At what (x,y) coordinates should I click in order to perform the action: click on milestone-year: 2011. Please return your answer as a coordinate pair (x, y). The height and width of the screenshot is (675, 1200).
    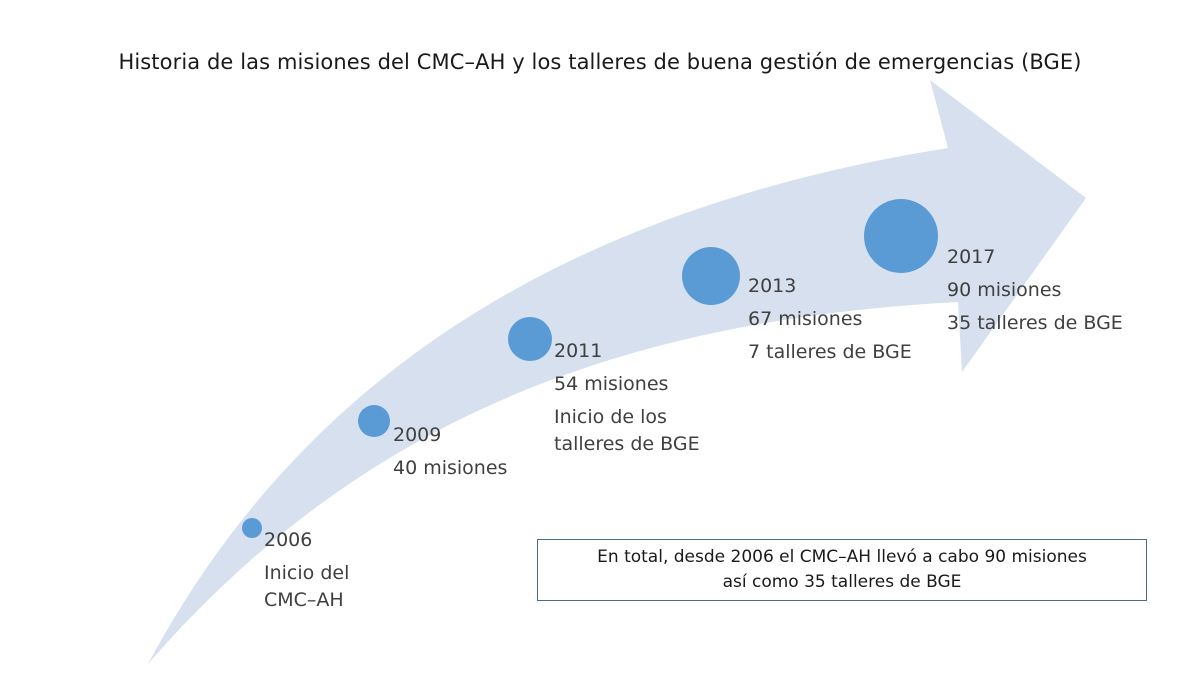
    Looking at the image, I should click on (578, 351).